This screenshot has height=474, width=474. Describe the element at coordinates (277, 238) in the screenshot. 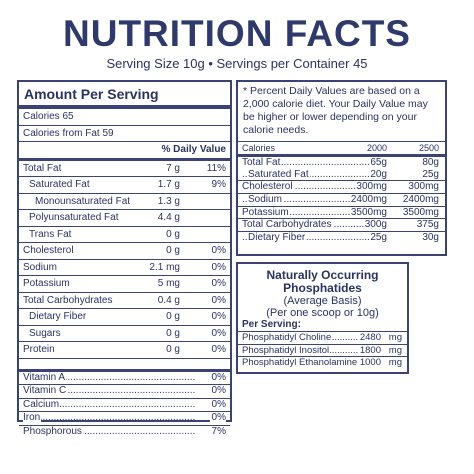

I see `dv-name: Dietary Fiber` at that location.